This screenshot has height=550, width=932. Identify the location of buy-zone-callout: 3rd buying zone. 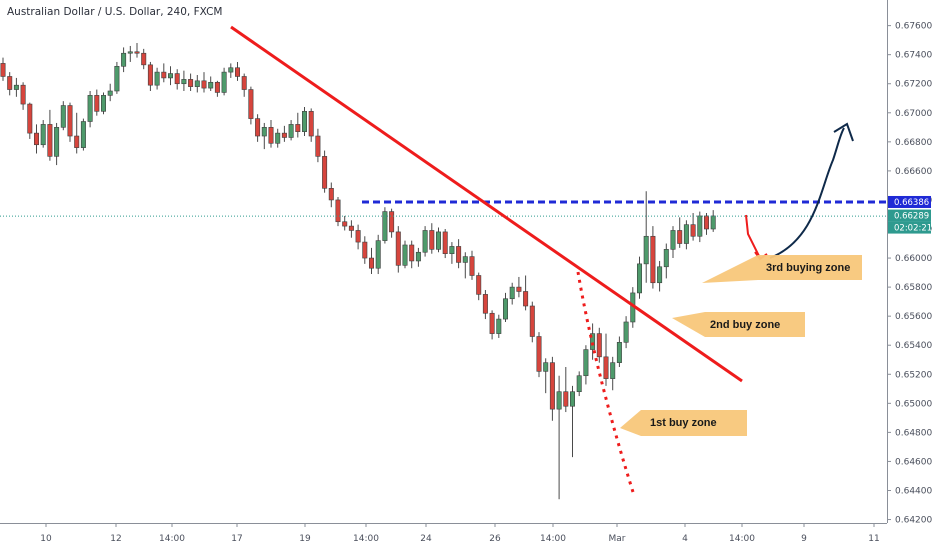
(782, 269).